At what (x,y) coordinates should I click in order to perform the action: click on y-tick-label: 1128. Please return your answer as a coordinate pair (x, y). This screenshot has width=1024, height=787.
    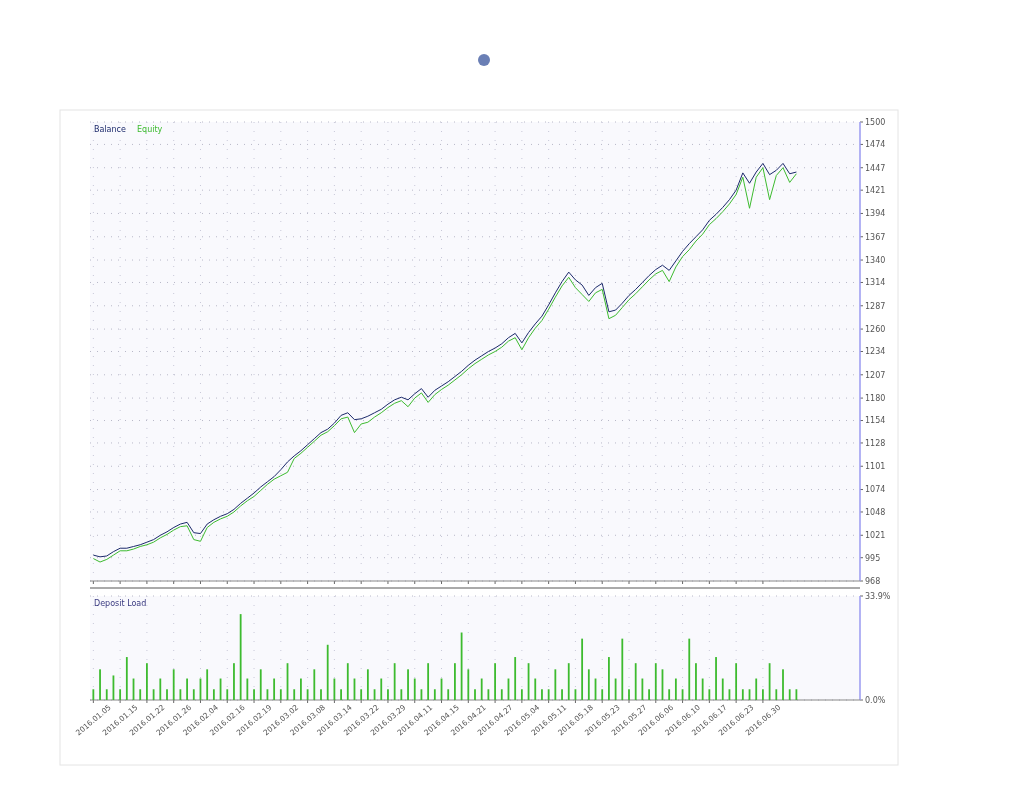
    Looking at the image, I should click on (875, 443).